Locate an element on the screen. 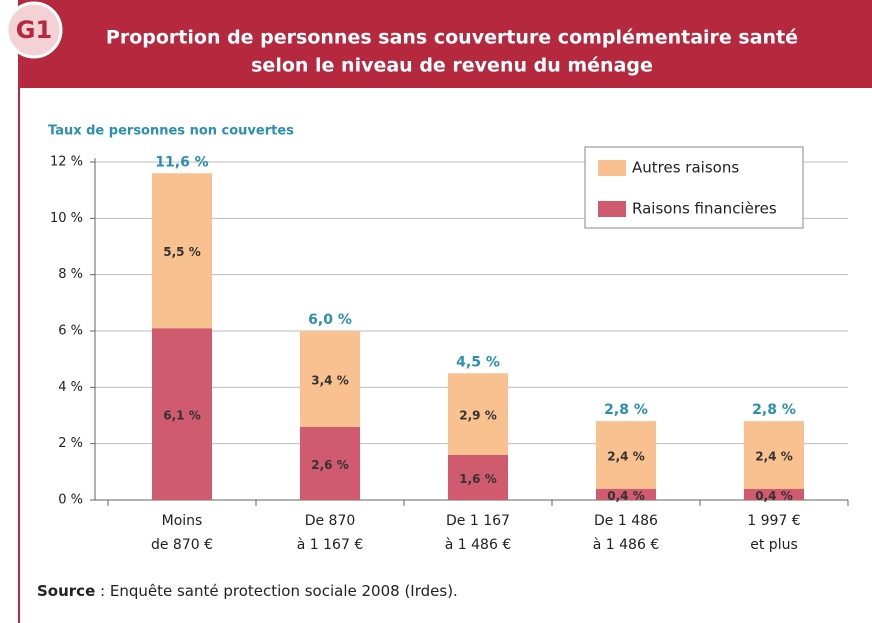 Image resolution: width=872 pixels, height=623 pixels. y-tick-label: 10 % is located at coordinates (66, 218).